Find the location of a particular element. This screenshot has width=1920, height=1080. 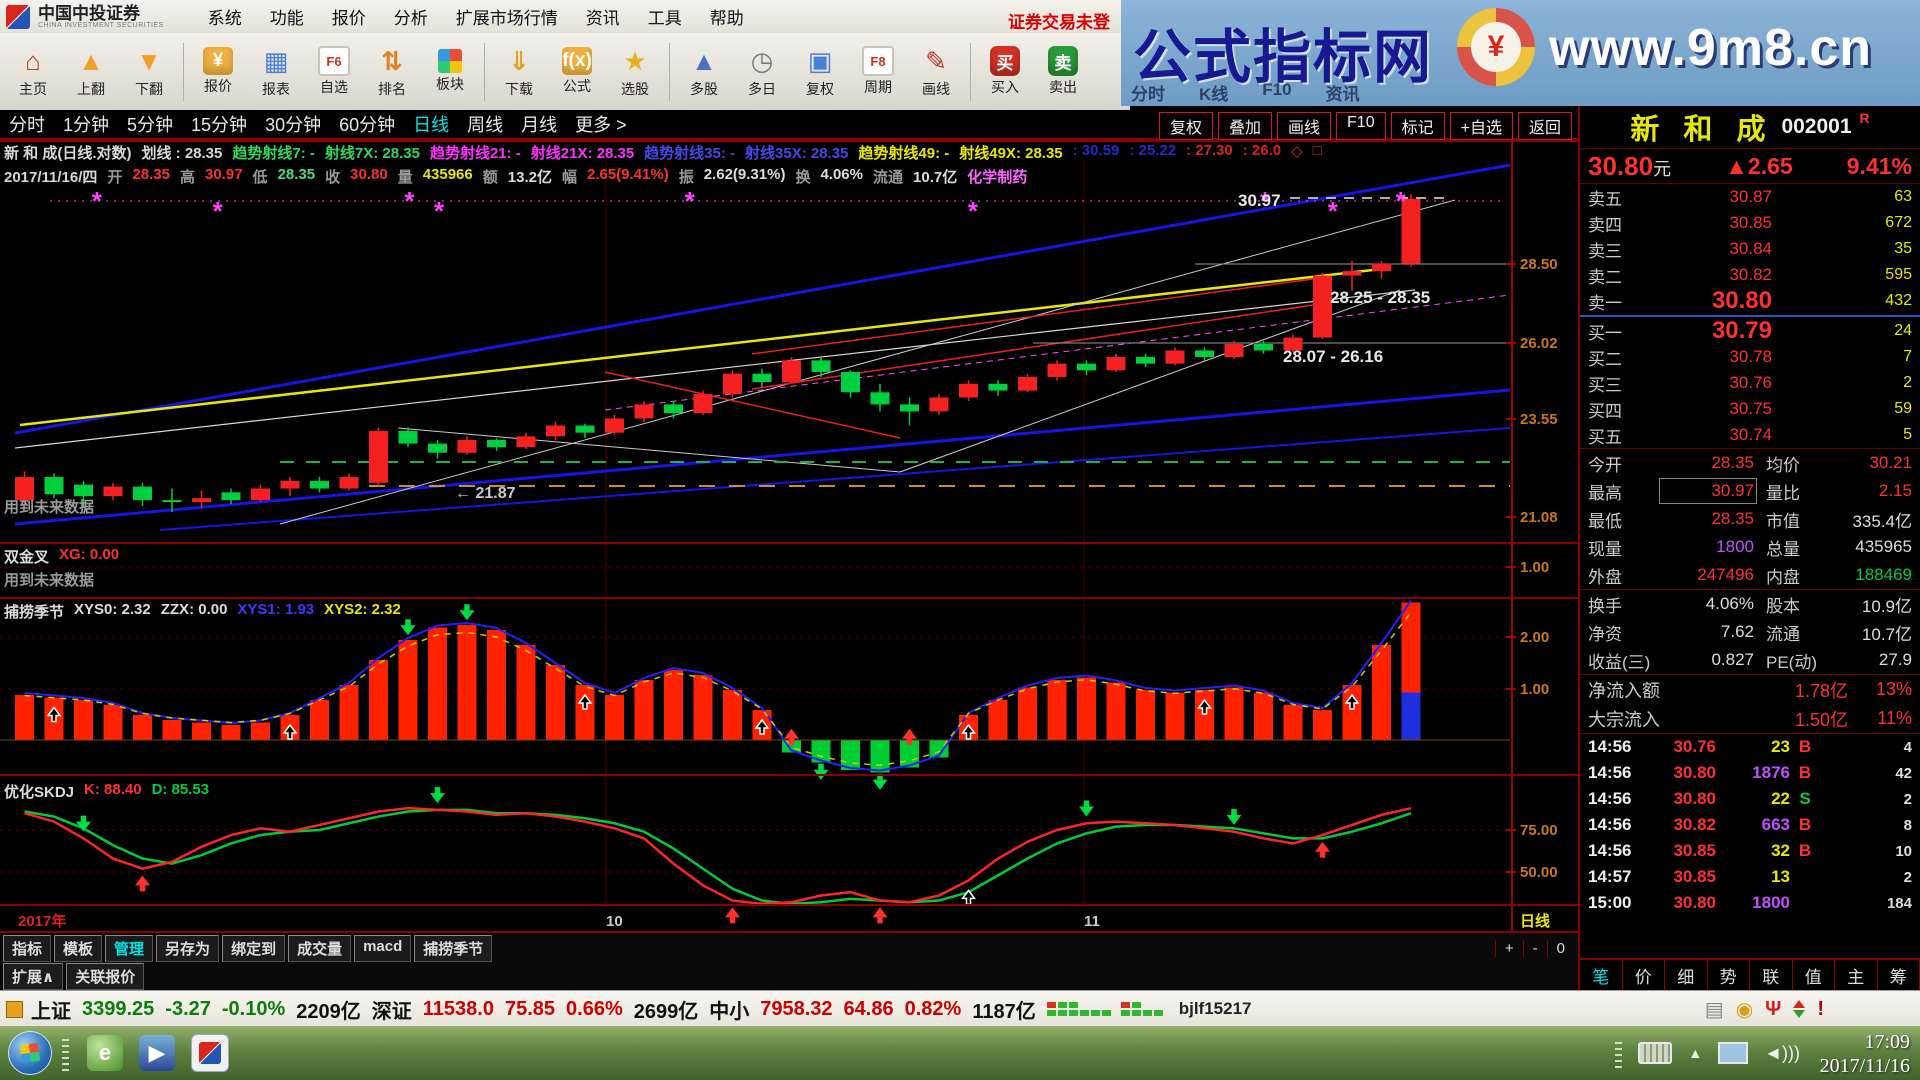

quicklaunch-handle is located at coordinates (65, 1053).